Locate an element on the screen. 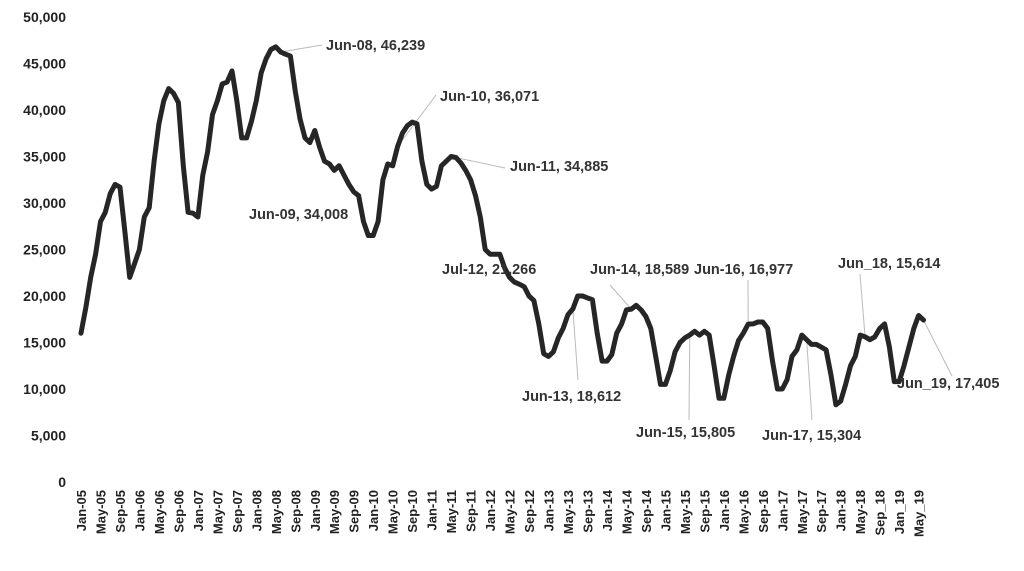  data-label: Jul-12, 21,266 is located at coordinates (489, 270).